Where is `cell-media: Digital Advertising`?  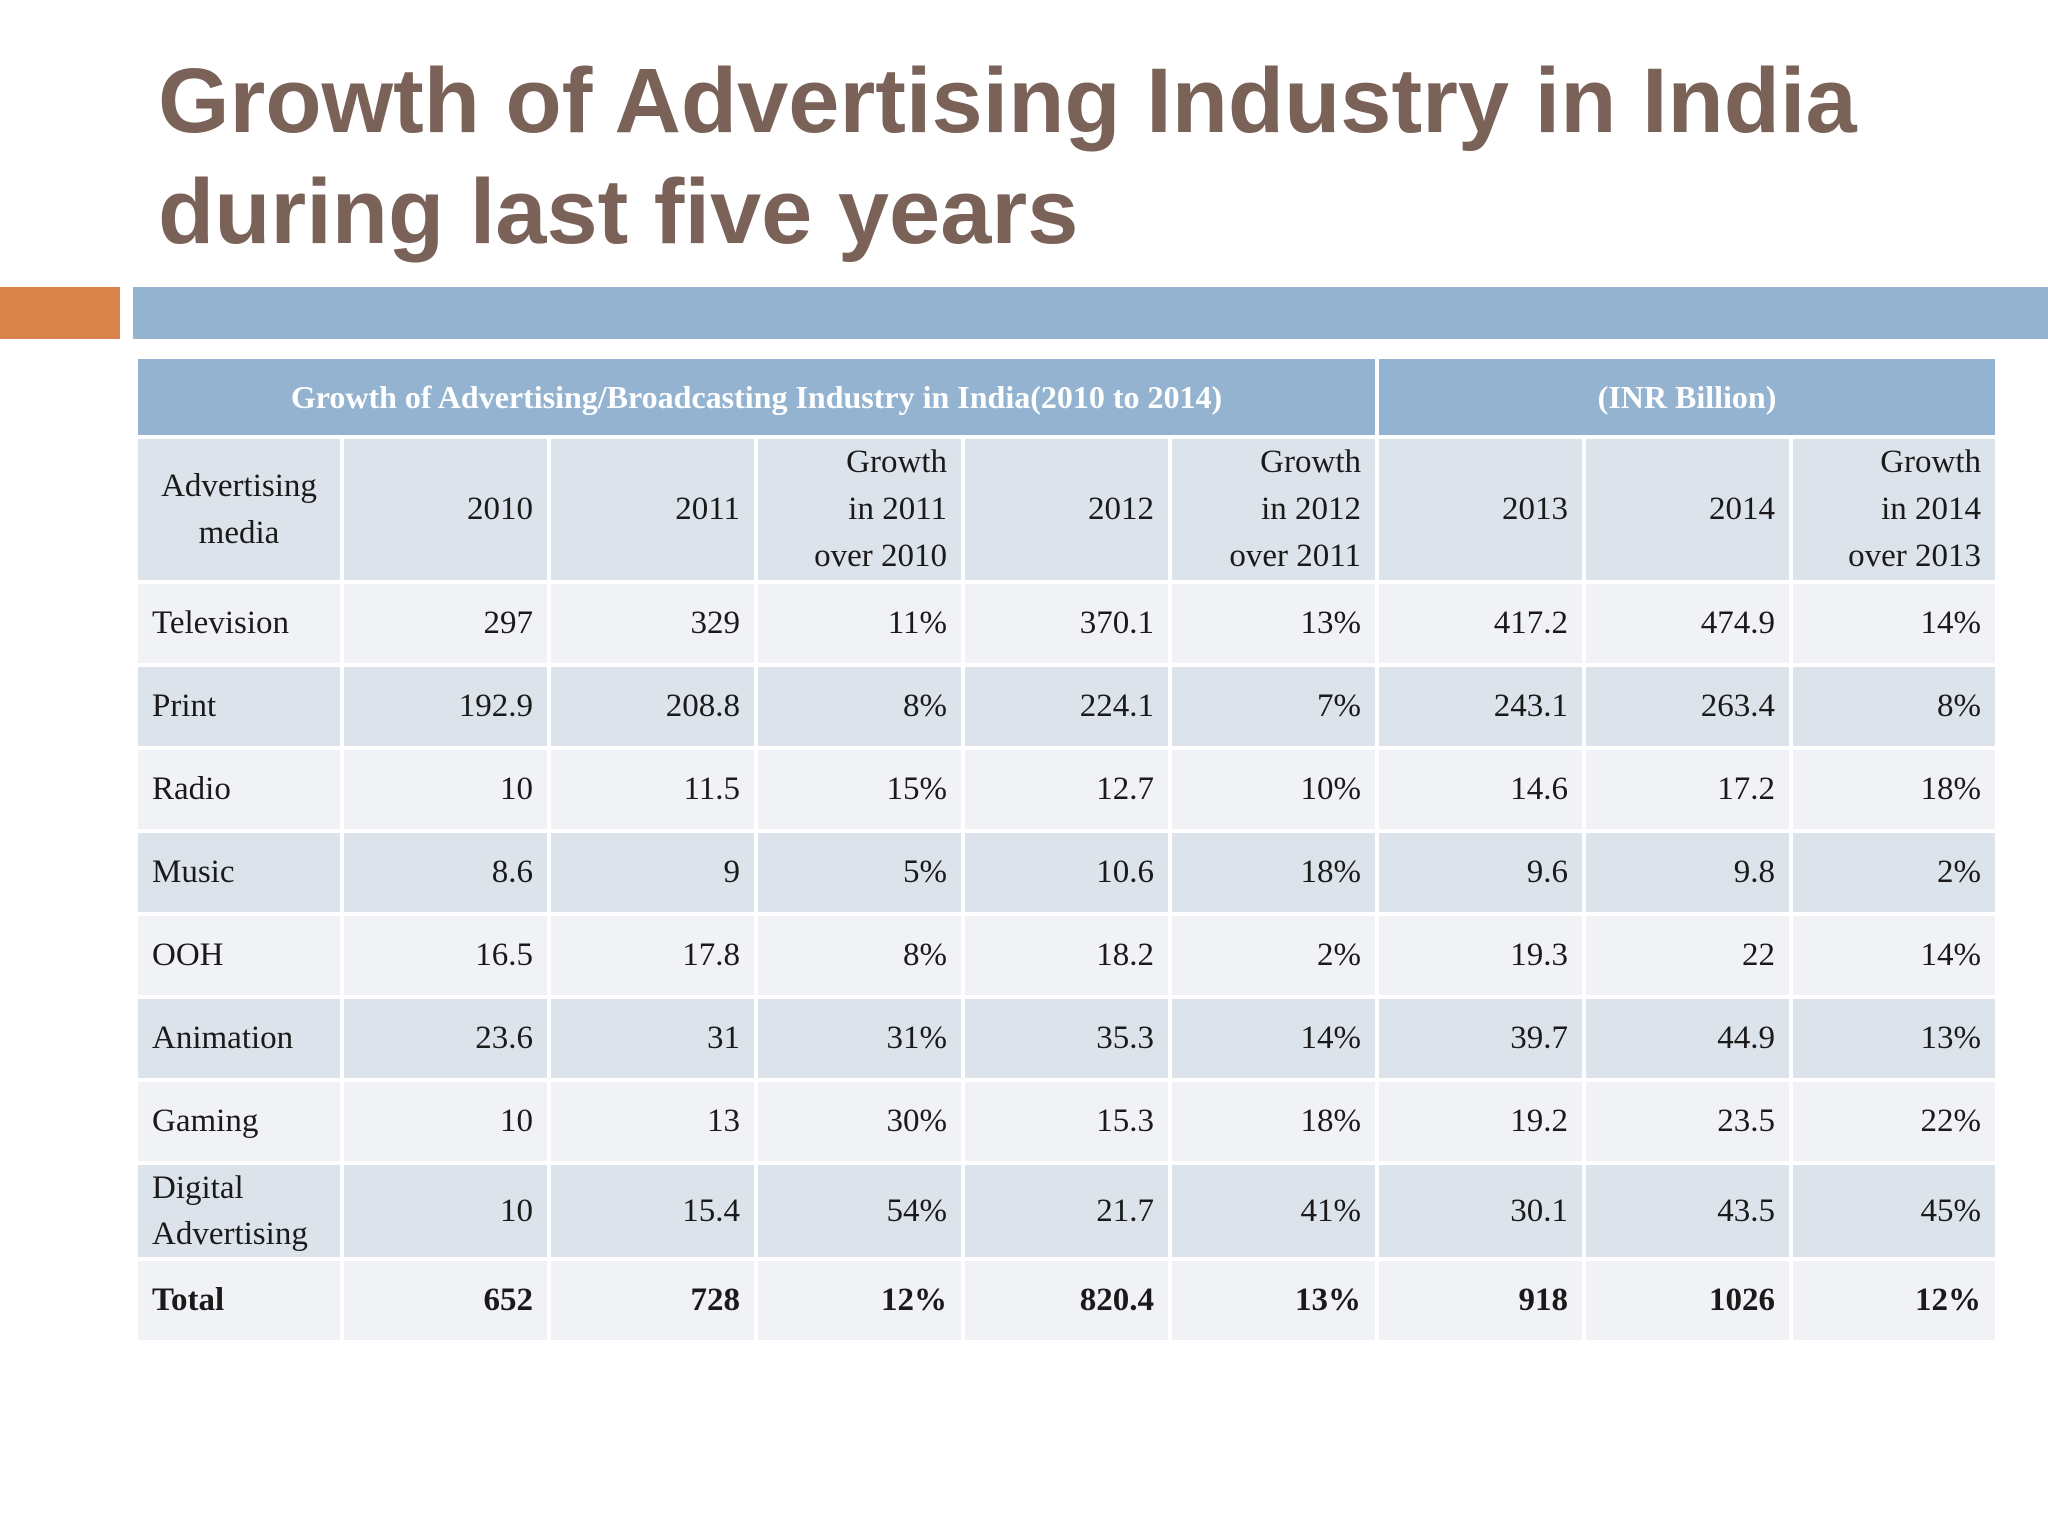
cell-media: Digital Advertising is located at coordinates (239, 1211).